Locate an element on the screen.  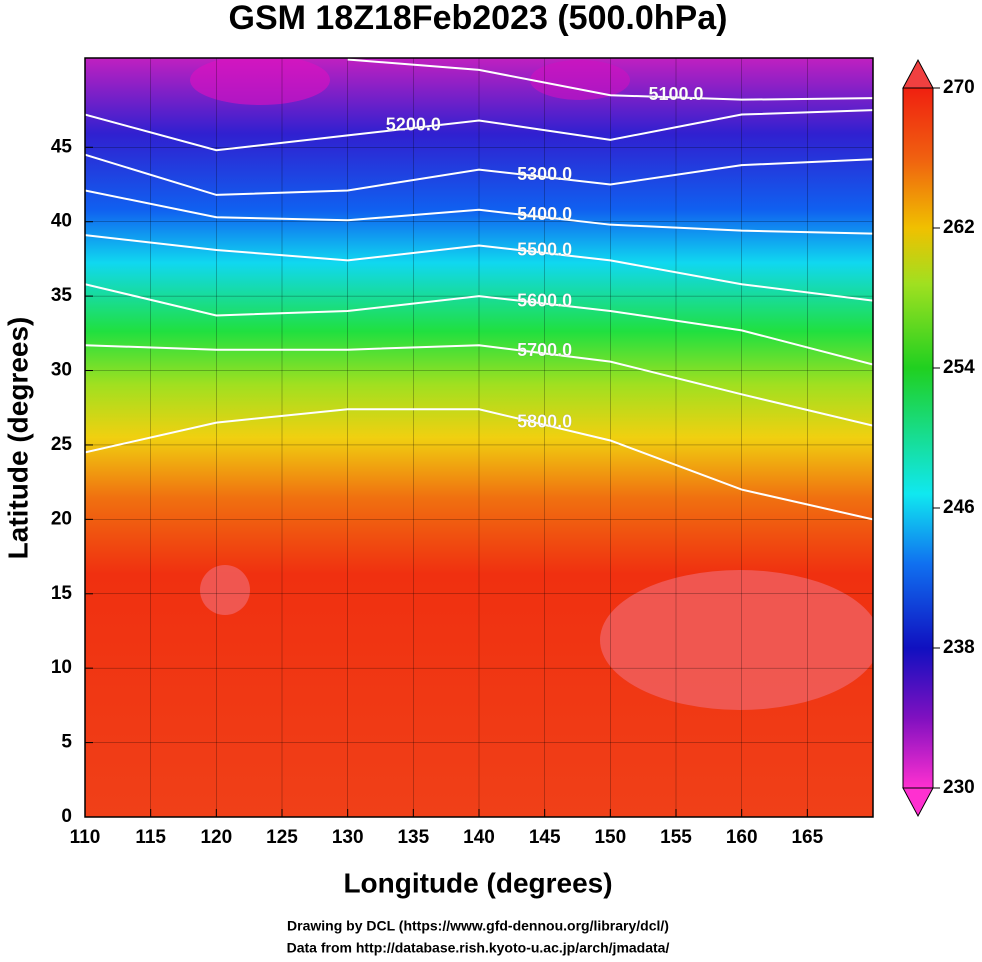
colorbar-tick-label: 246 is located at coordinates (959, 507).